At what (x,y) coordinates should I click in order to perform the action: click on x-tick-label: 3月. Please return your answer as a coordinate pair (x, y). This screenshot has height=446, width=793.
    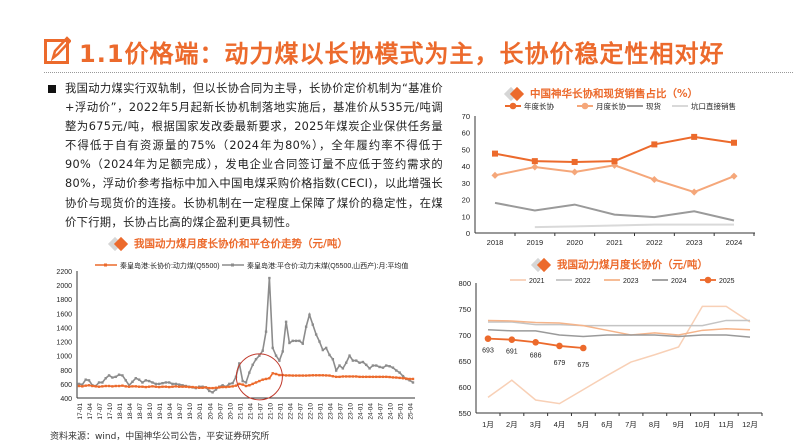
    Looking at the image, I should click on (536, 424).